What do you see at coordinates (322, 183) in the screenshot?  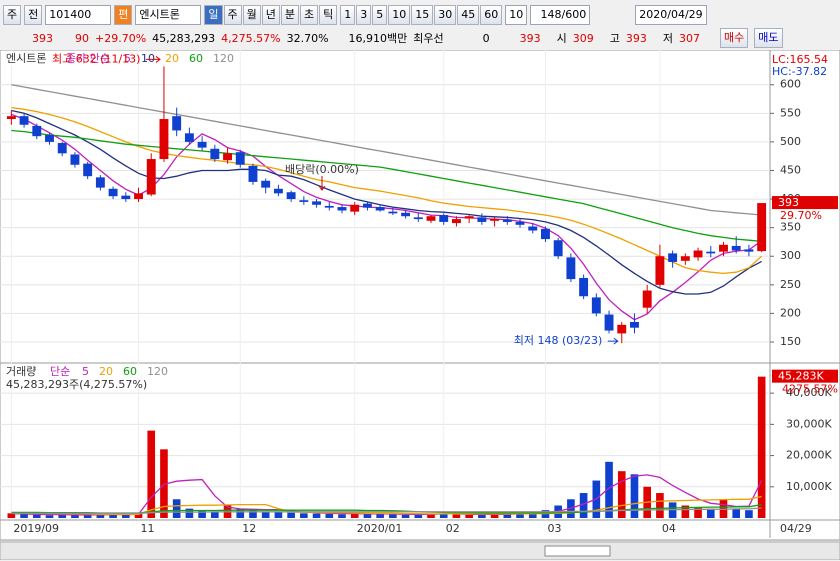 I see `dividend-arrow` at bounding box center [322, 183].